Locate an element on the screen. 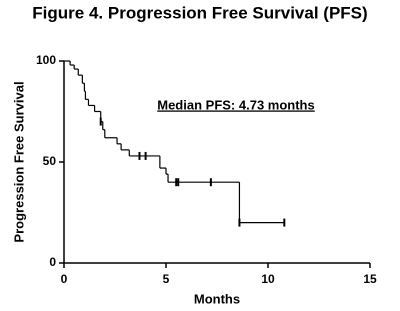  x-tick-label: 15 is located at coordinates (370, 279).